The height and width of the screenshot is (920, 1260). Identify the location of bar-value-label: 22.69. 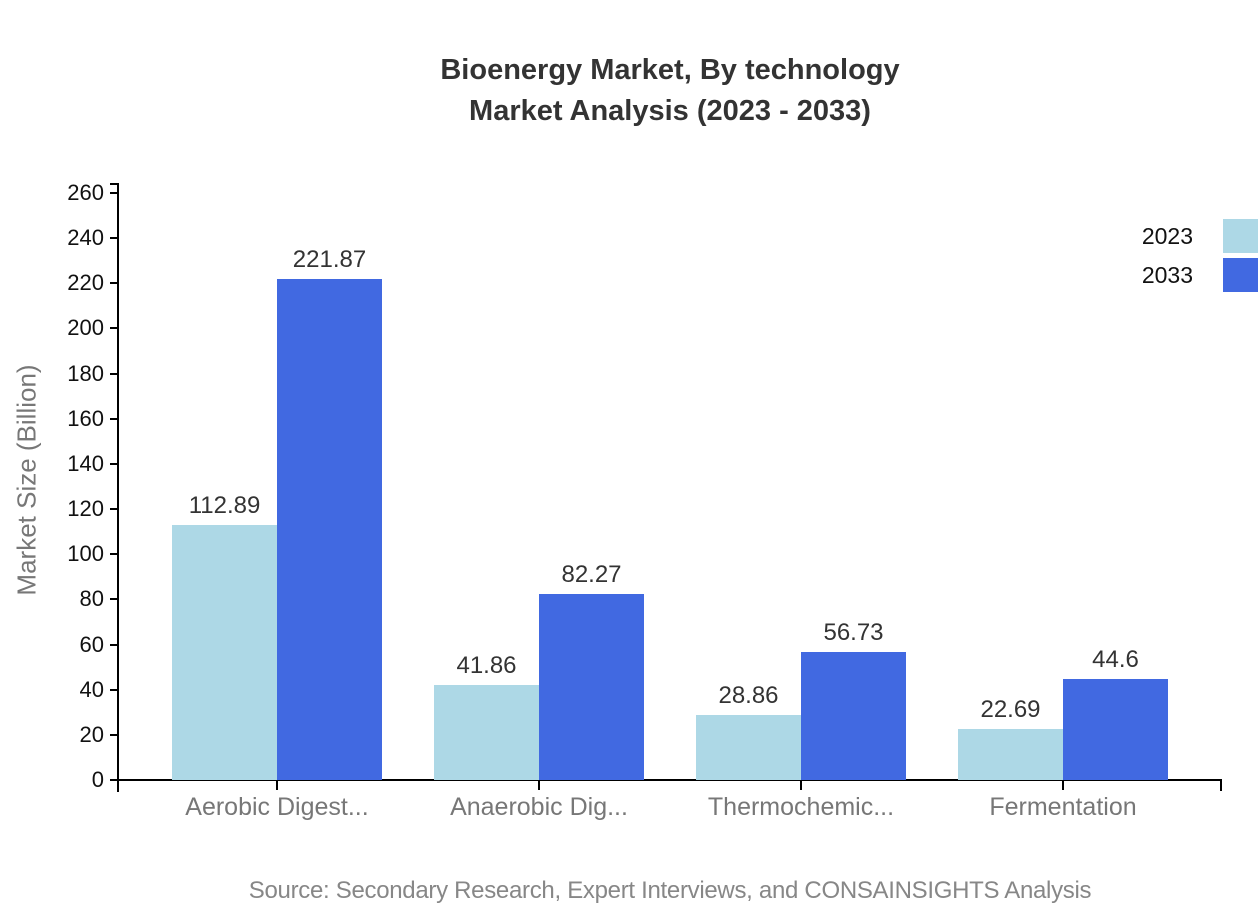
(1010, 709).